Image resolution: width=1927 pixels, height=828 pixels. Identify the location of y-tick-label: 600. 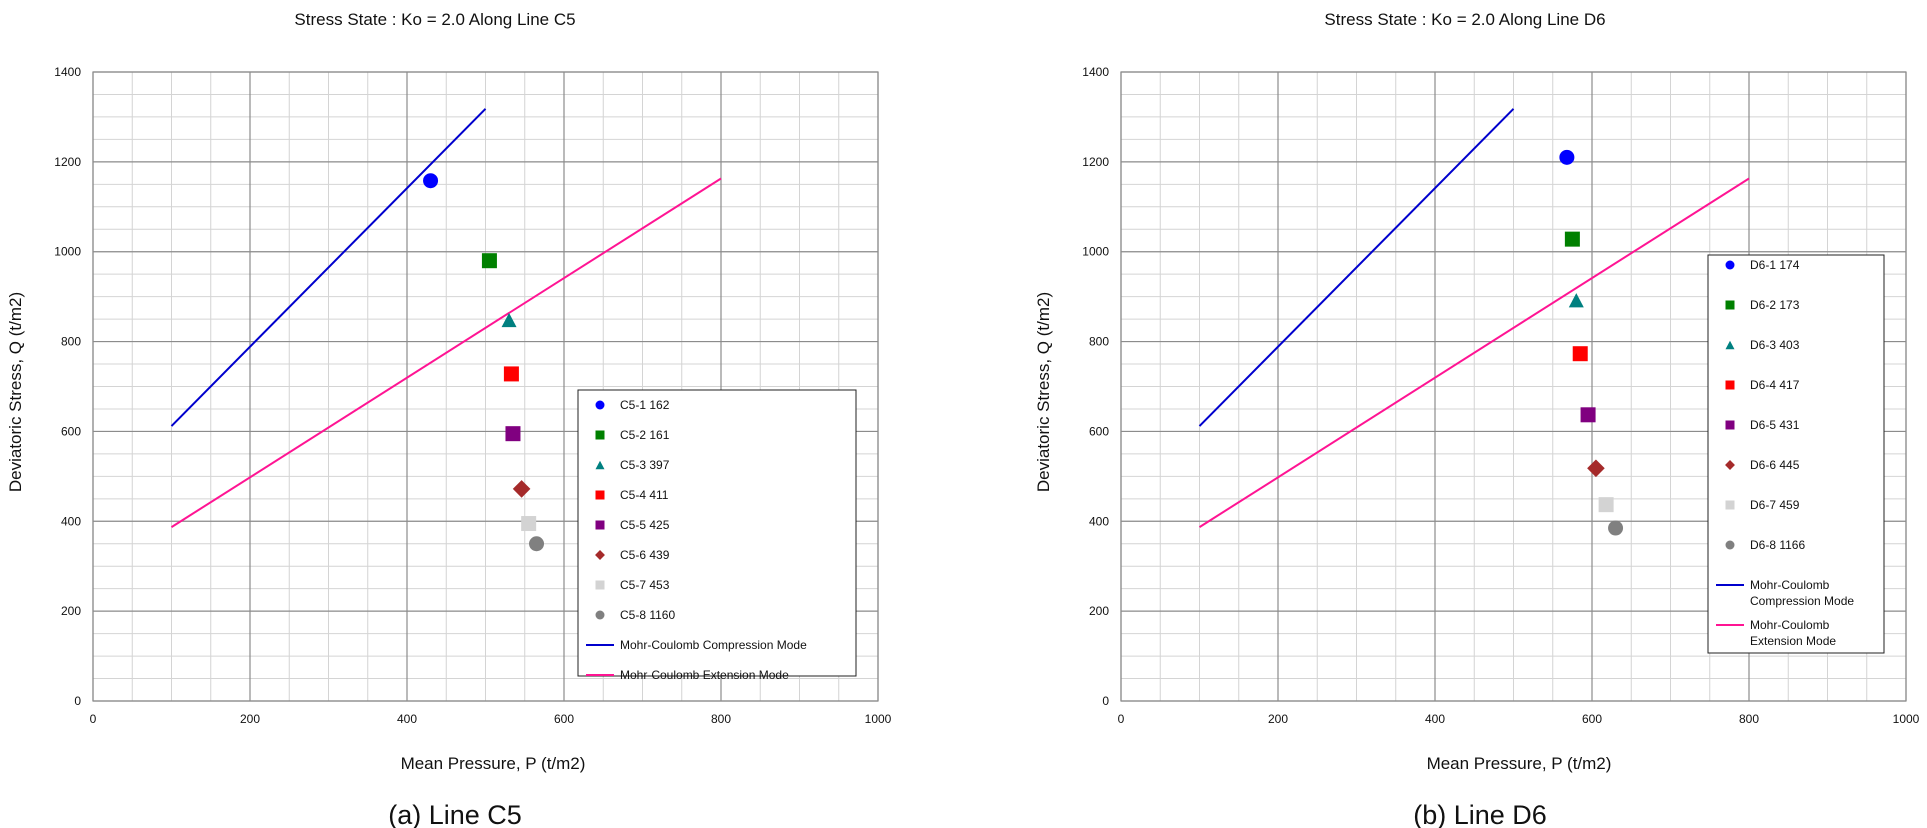
(71, 431).